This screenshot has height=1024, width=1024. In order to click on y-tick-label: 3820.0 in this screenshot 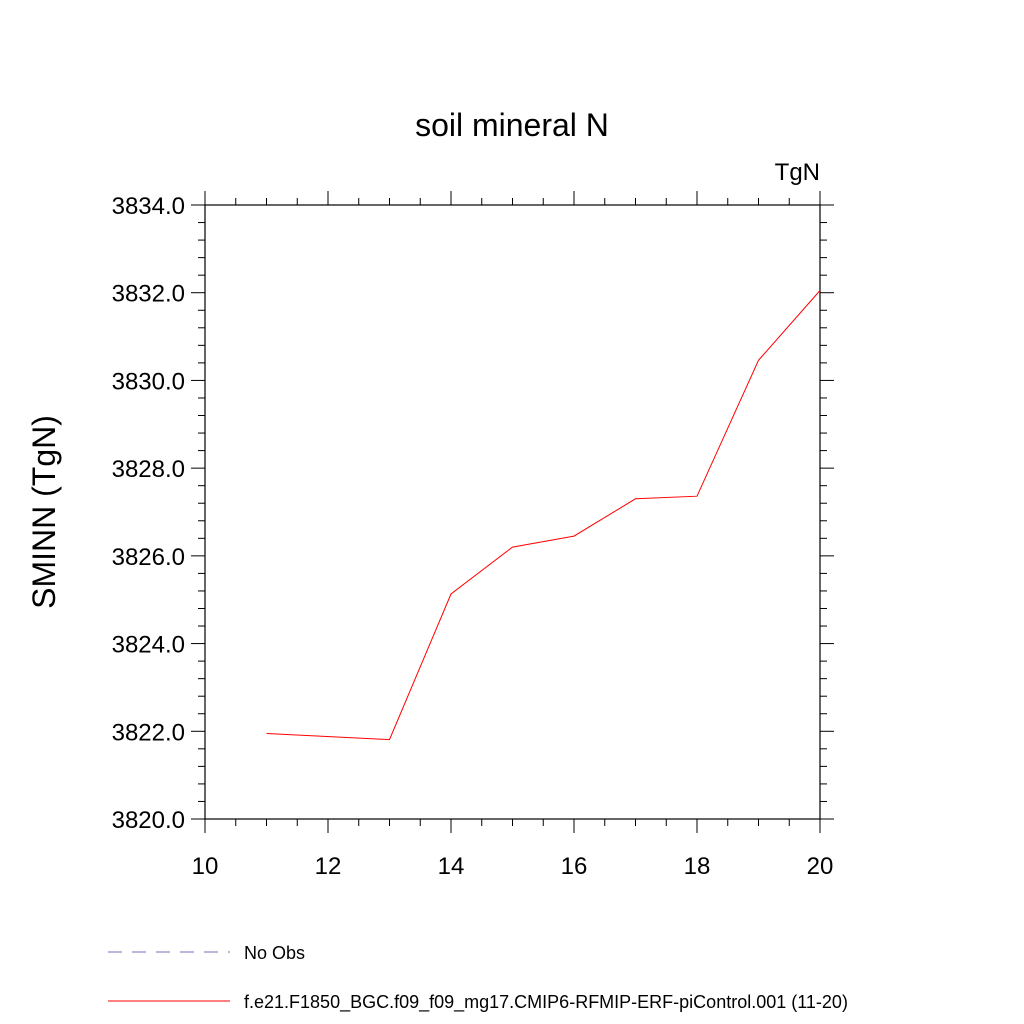, I will do `click(148, 820)`.